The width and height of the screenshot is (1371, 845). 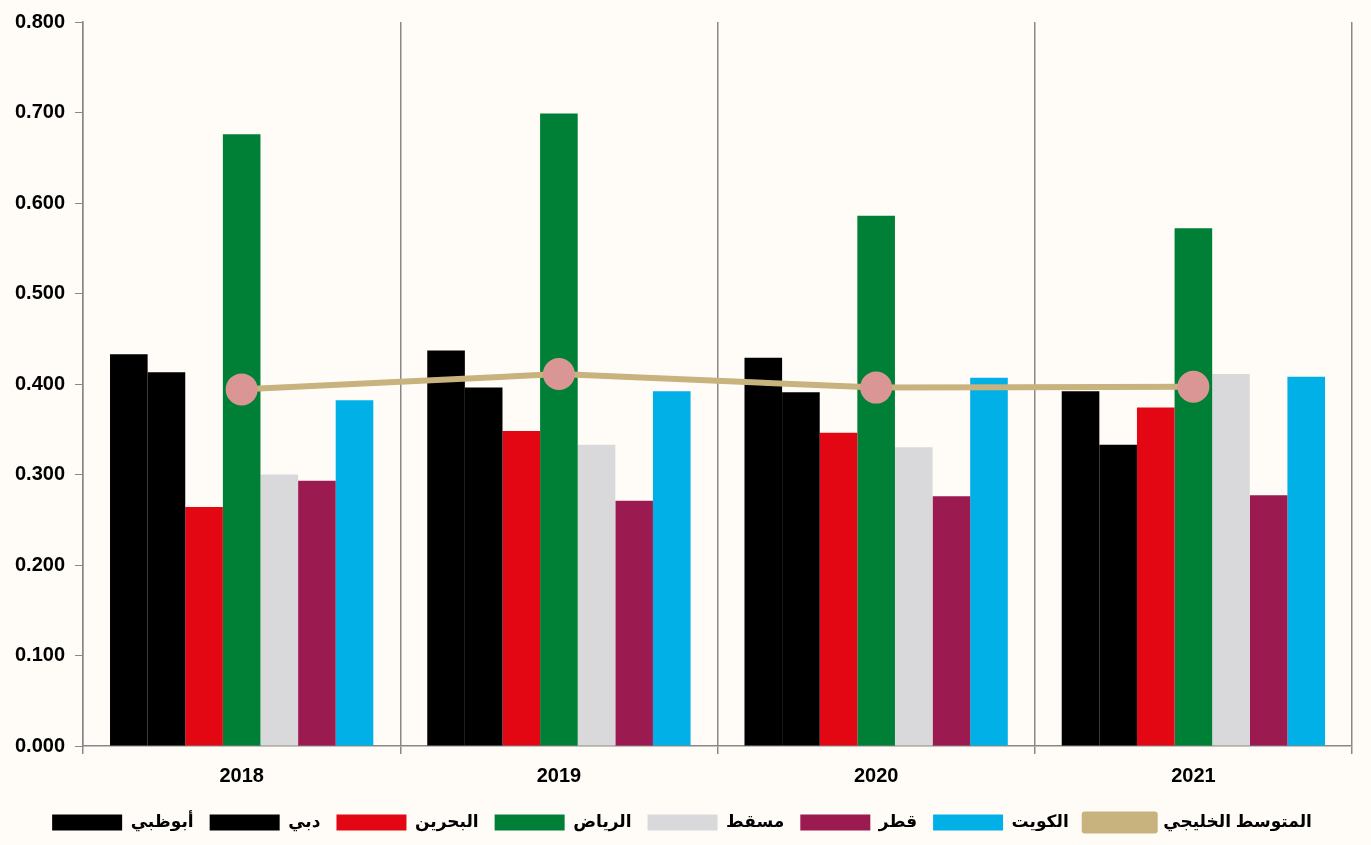 What do you see at coordinates (559, 774) in the screenshot?
I see `x-tick-label: 2019` at bounding box center [559, 774].